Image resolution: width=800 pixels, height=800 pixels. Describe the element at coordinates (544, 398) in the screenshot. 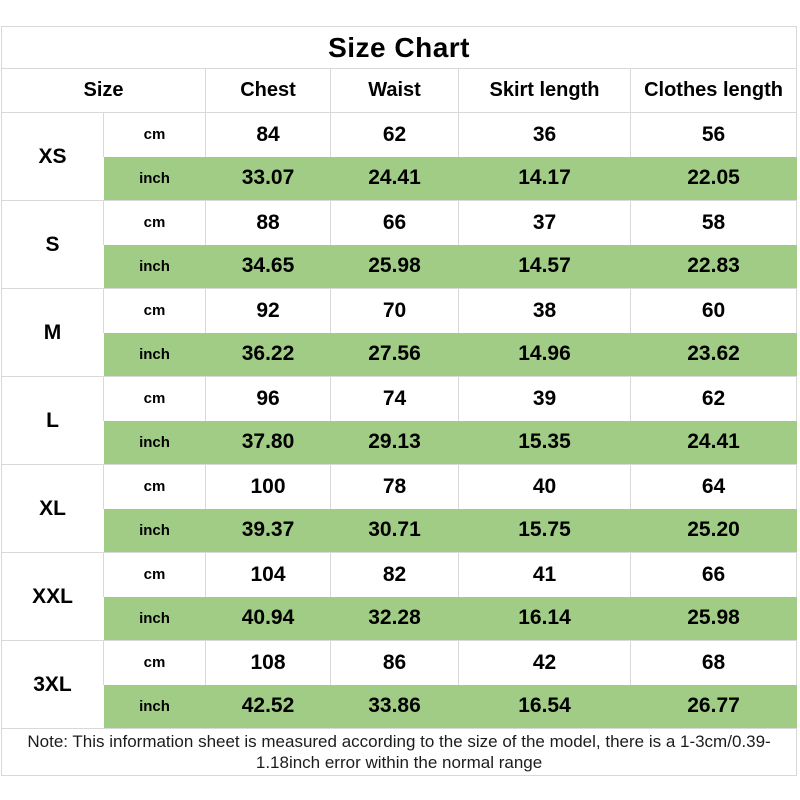

I see `measurement-value-cm: 39` at that location.